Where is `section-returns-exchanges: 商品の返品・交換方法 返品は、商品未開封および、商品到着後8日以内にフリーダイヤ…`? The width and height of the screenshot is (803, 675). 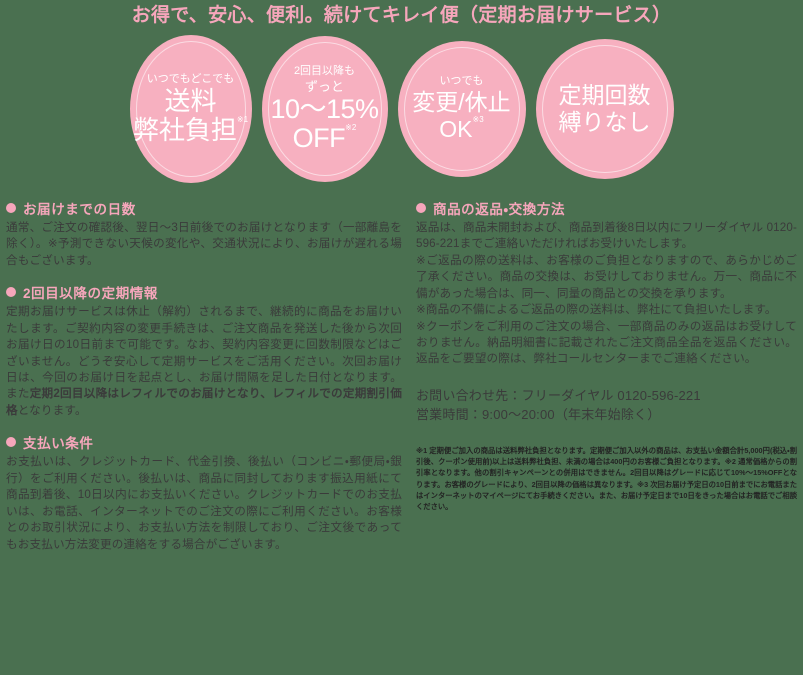
section-returns-exchanges: 商品の返品・交換方法 返品は、商品未開封および、商品到着後8日以内にフリーダイヤ… is located at coordinates (606, 283).